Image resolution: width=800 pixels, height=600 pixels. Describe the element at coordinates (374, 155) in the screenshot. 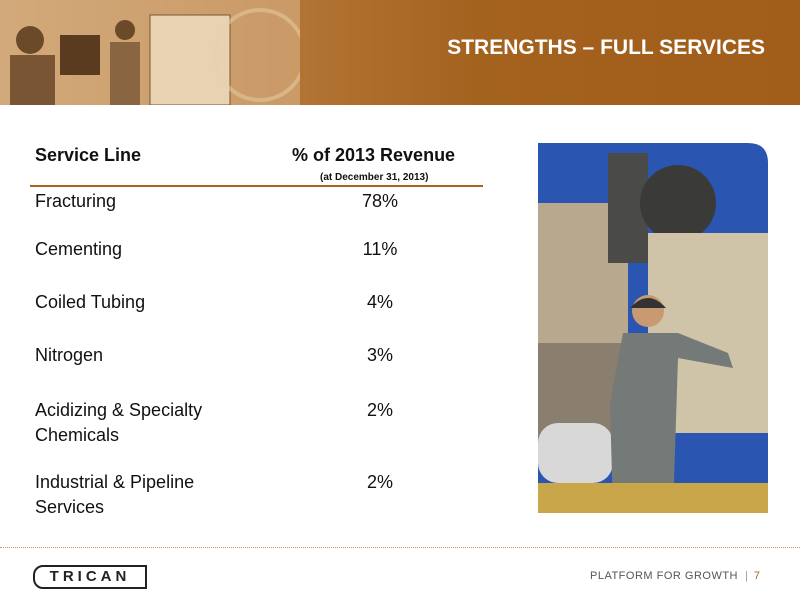

I see `column-header: % of 2013 Revenue` at that location.